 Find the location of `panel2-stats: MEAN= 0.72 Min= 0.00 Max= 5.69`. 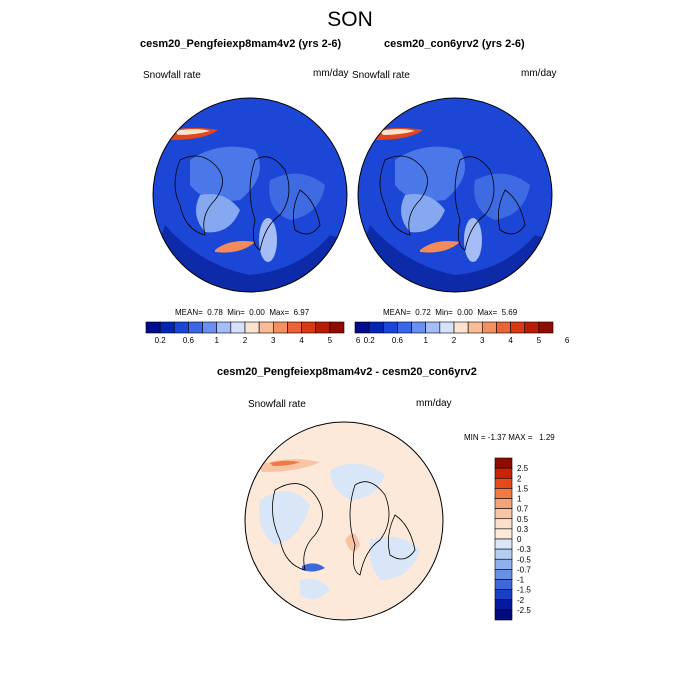

panel2-stats: MEAN= 0.72 Min= 0.00 Max= 5.69 is located at coordinates (450, 312).